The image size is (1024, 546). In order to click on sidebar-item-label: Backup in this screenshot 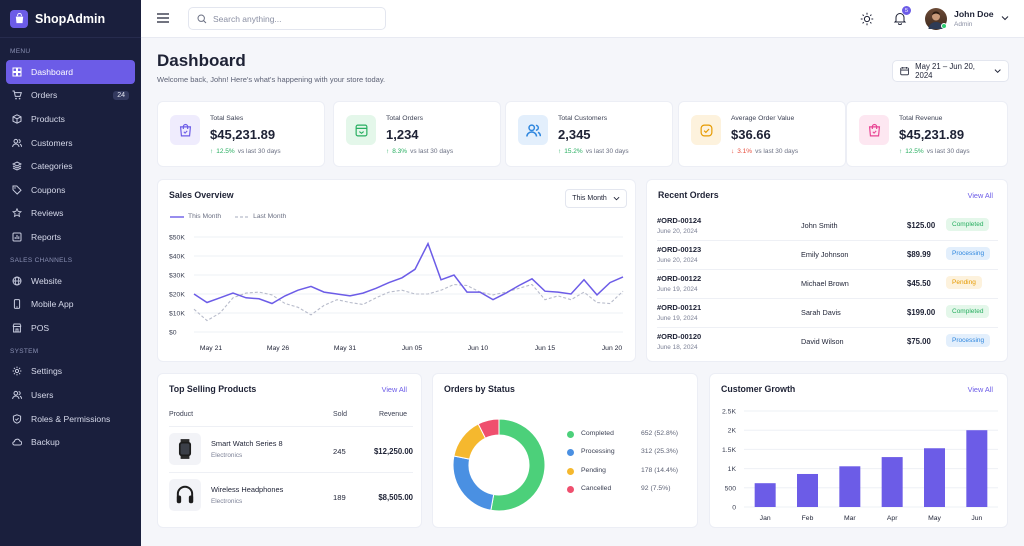, I will do `click(45, 442)`.